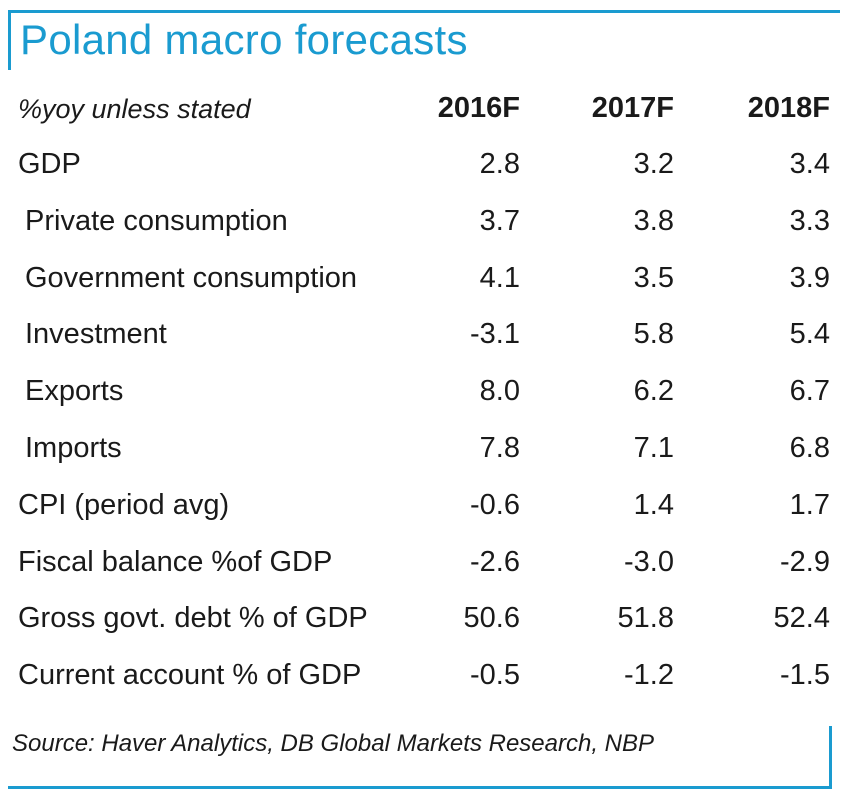 Image resolution: width=854 pixels, height=800 pixels. What do you see at coordinates (49, 164) in the screenshot?
I see `row-label: GDP` at bounding box center [49, 164].